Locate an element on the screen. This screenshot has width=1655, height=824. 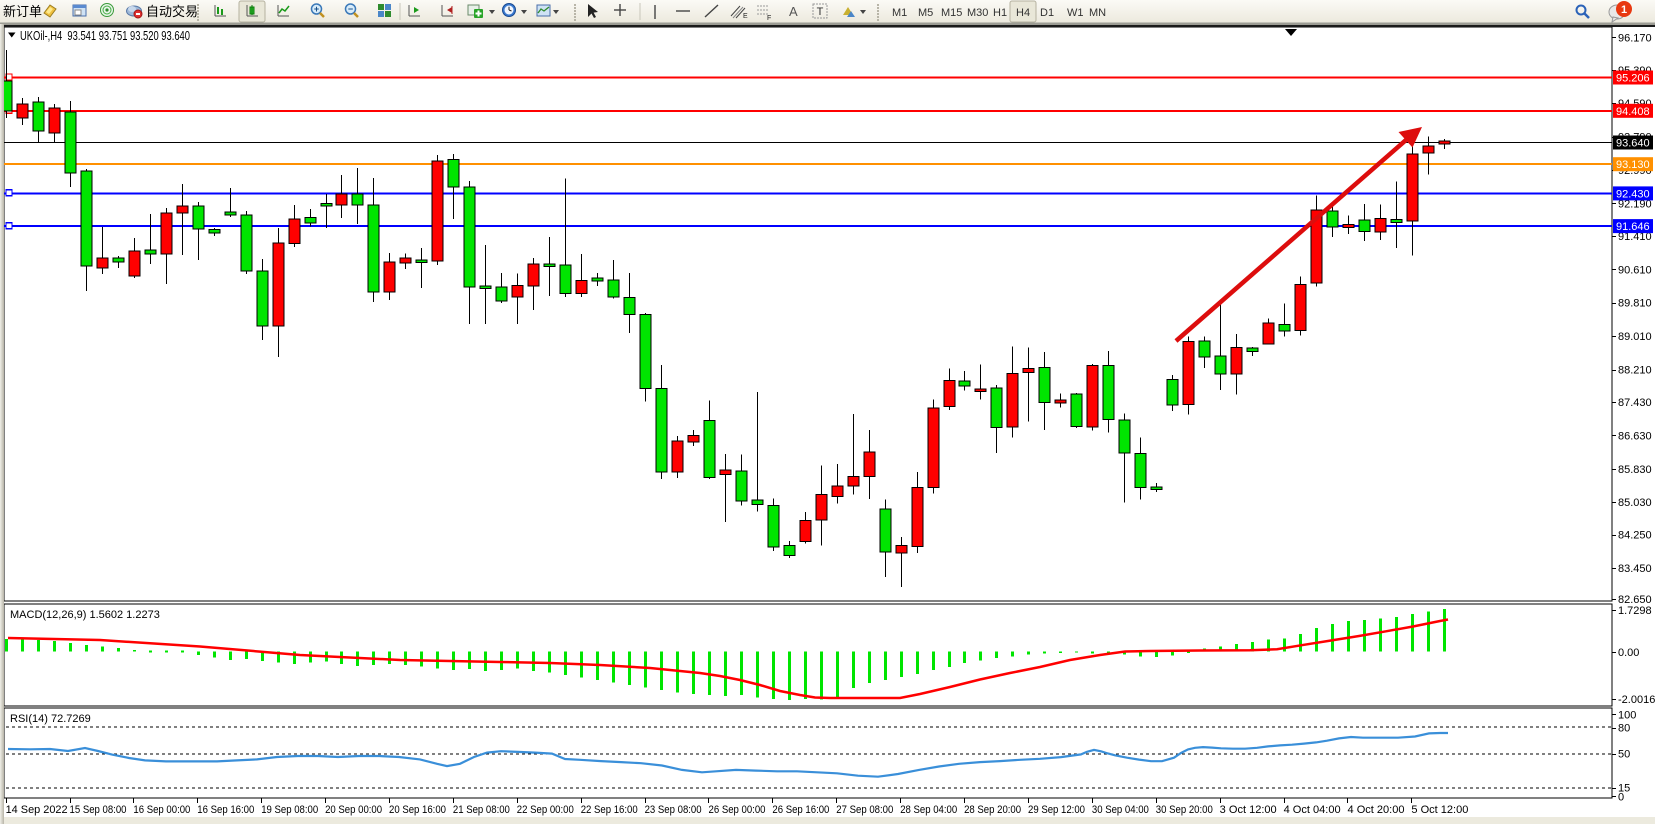
svg-text: RSI(14) 72.7269 is located at coordinates (50, 719).